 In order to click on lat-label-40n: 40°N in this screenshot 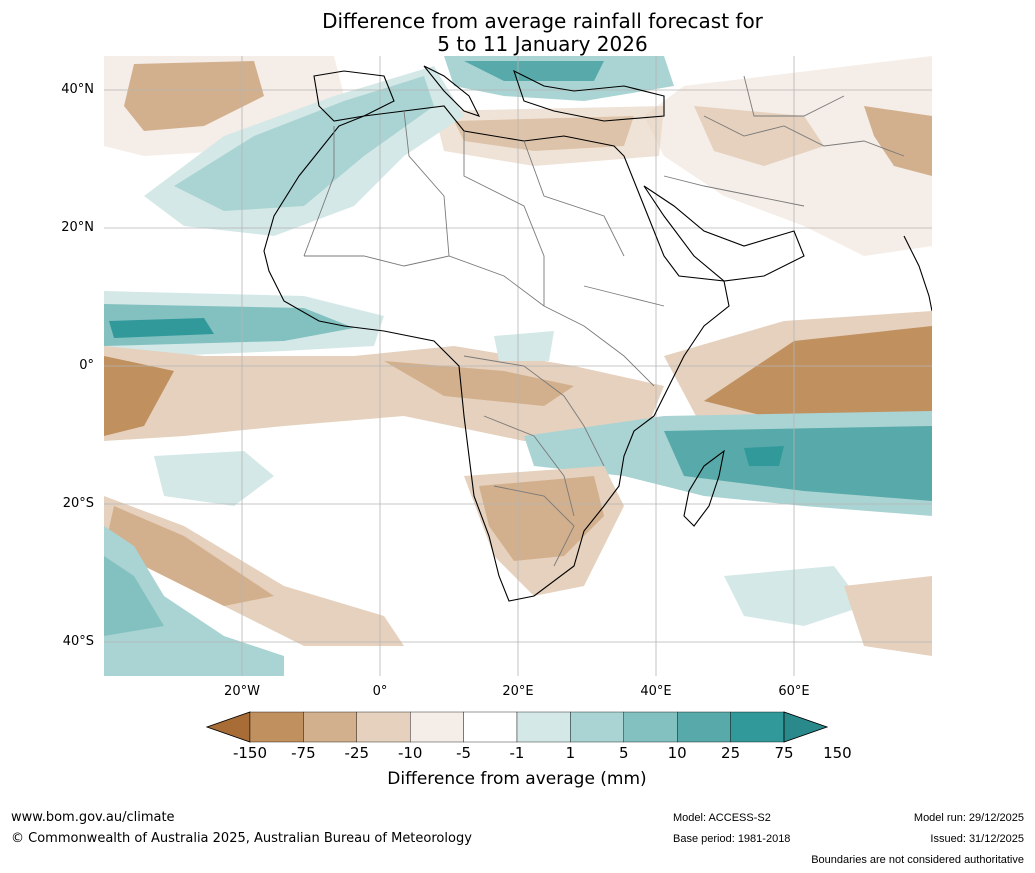, I will do `click(77, 89)`.